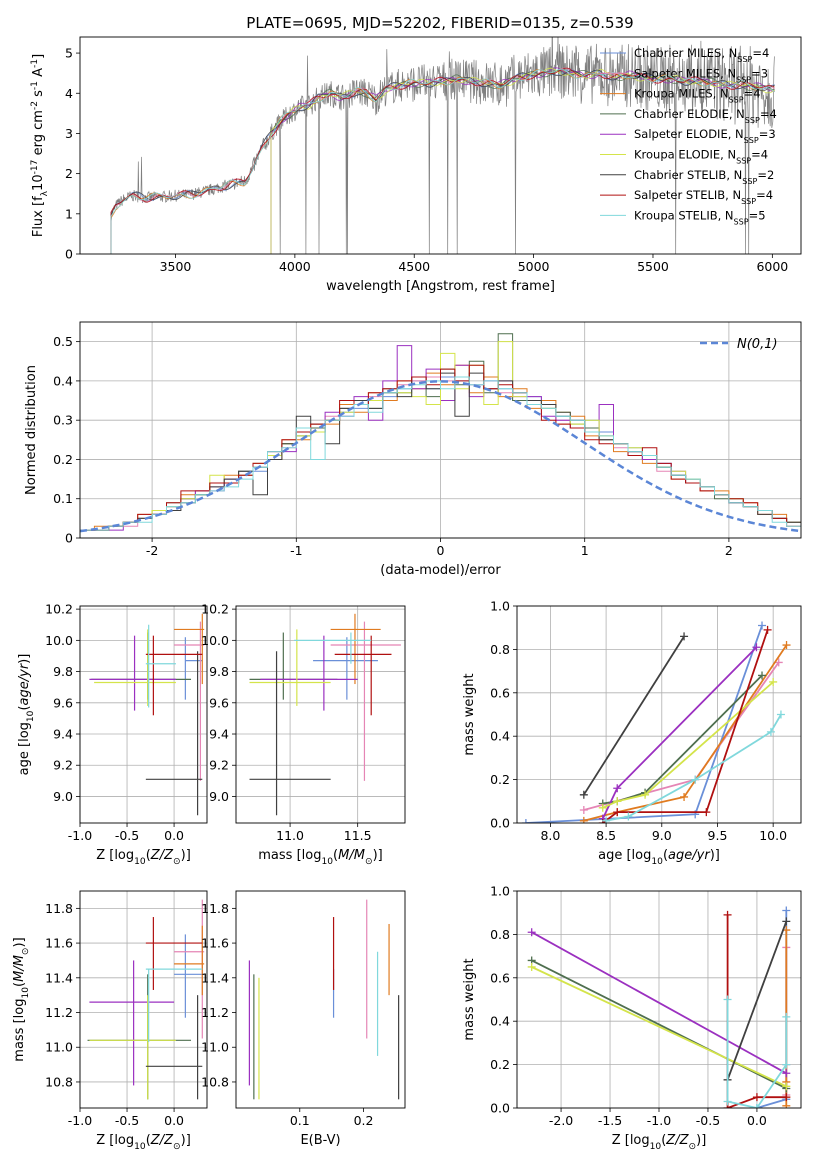 The image size is (819, 1170). Describe the element at coordinates (59, 908) in the screenshot. I see `y-tick-label: 11.8` at that location.